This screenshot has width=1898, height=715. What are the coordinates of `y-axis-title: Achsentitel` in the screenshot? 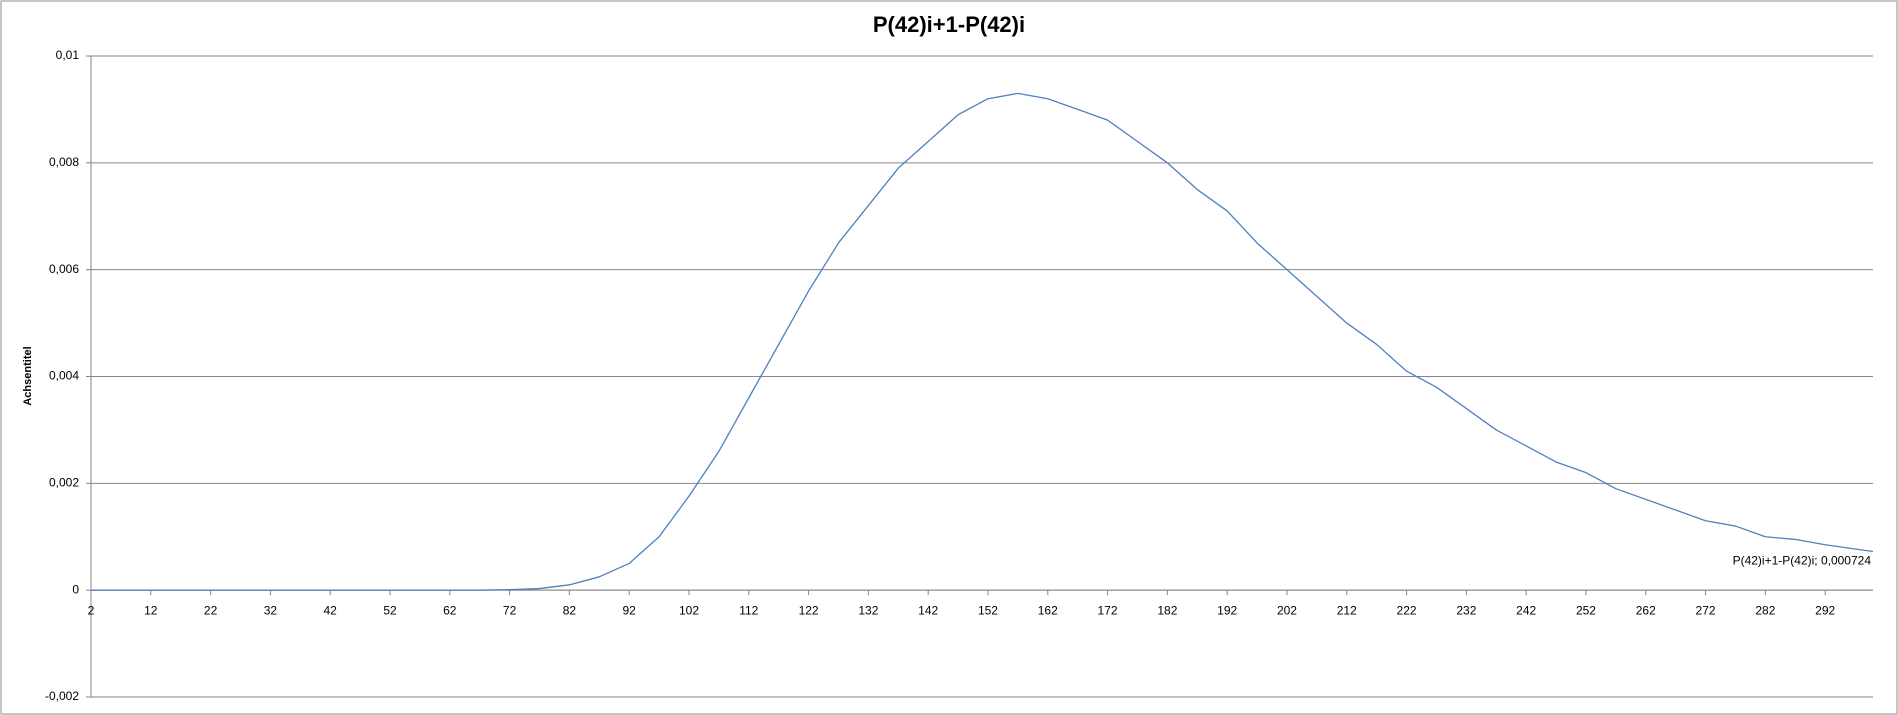 It's located at (28, 375).